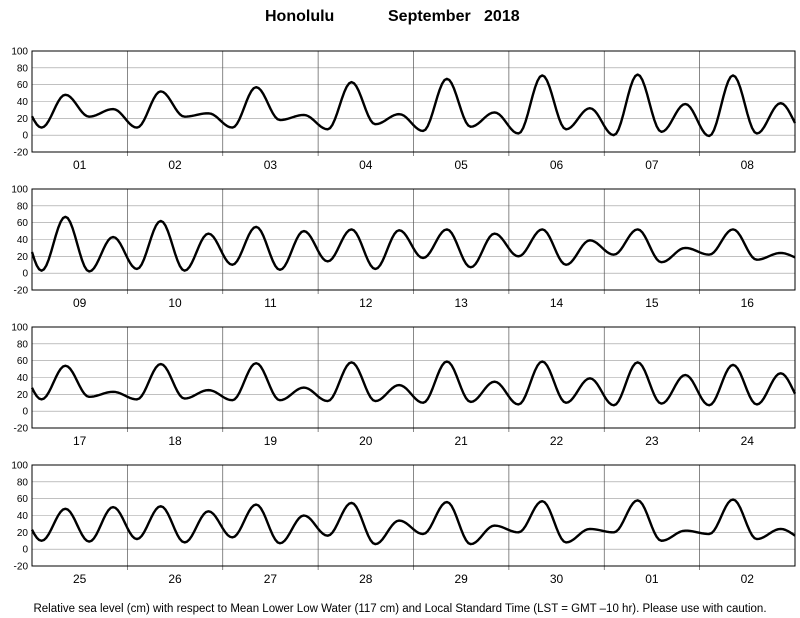 This screenshot has height=618, width=800. I want to click on day-label: 29, so click(462, 579).